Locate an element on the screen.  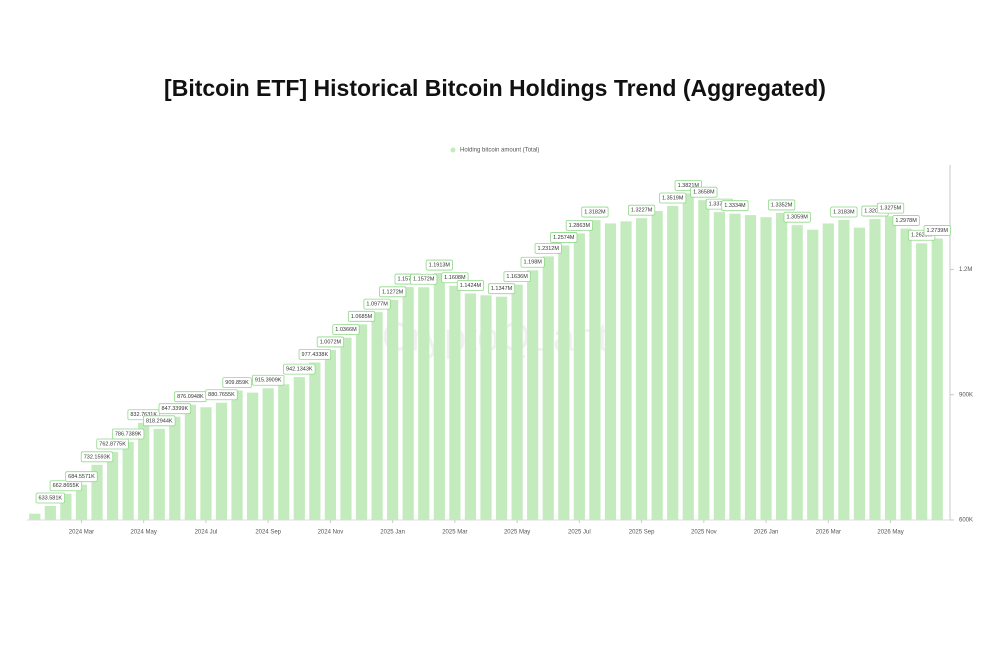
data-label: 1.3371M is located at coordinates (720, 205).